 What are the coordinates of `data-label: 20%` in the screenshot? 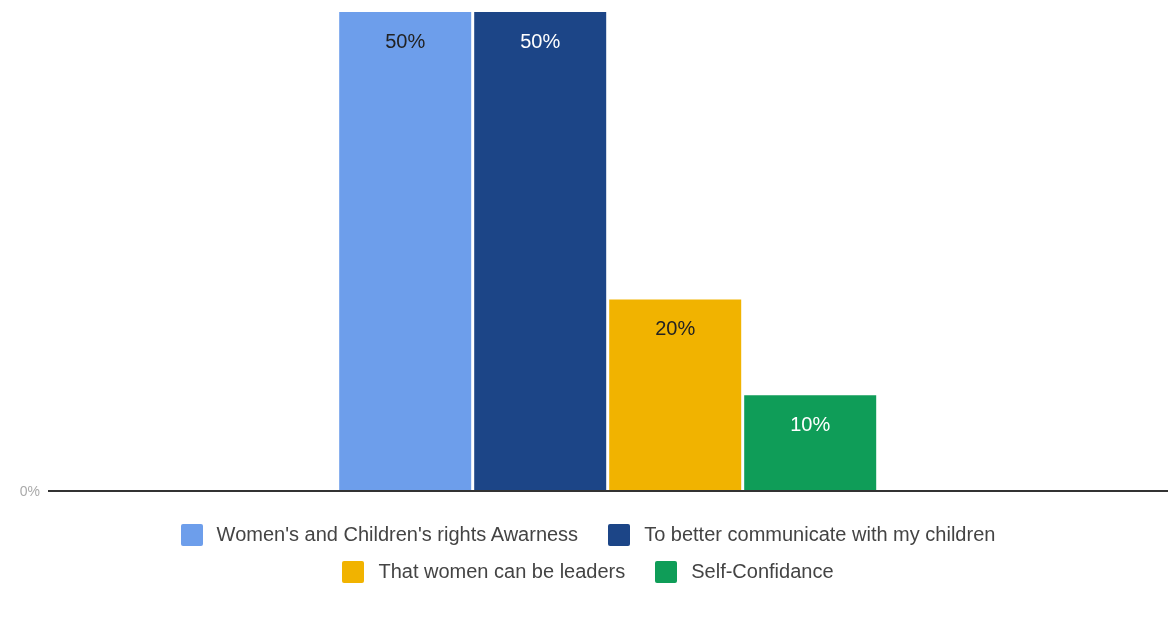 It's located at (675, 328).